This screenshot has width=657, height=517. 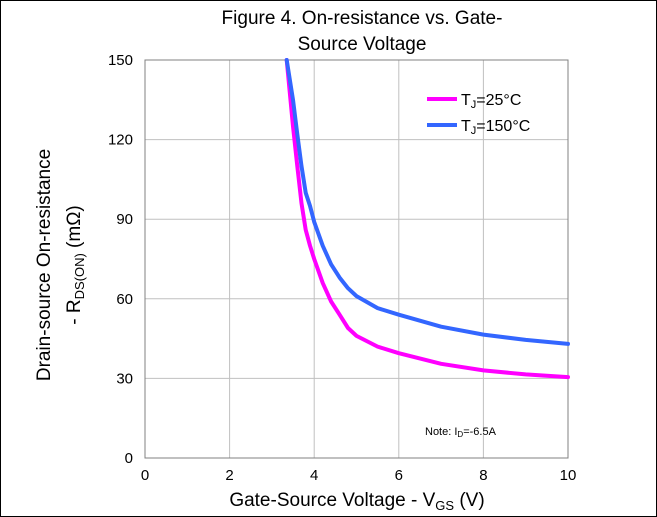 I want to click on x-tick-label: 10, so click(x=568, y=475).